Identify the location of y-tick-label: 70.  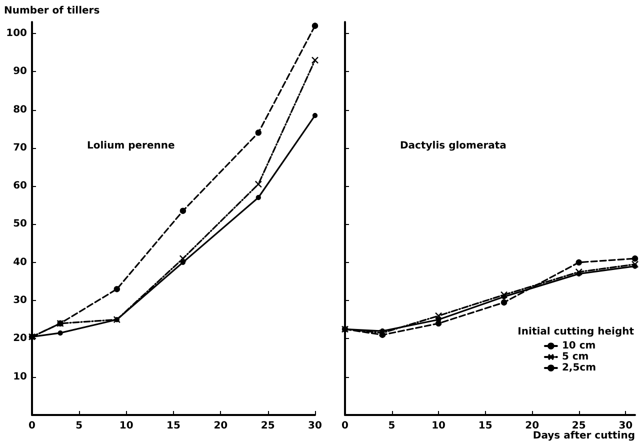
(20, 148).